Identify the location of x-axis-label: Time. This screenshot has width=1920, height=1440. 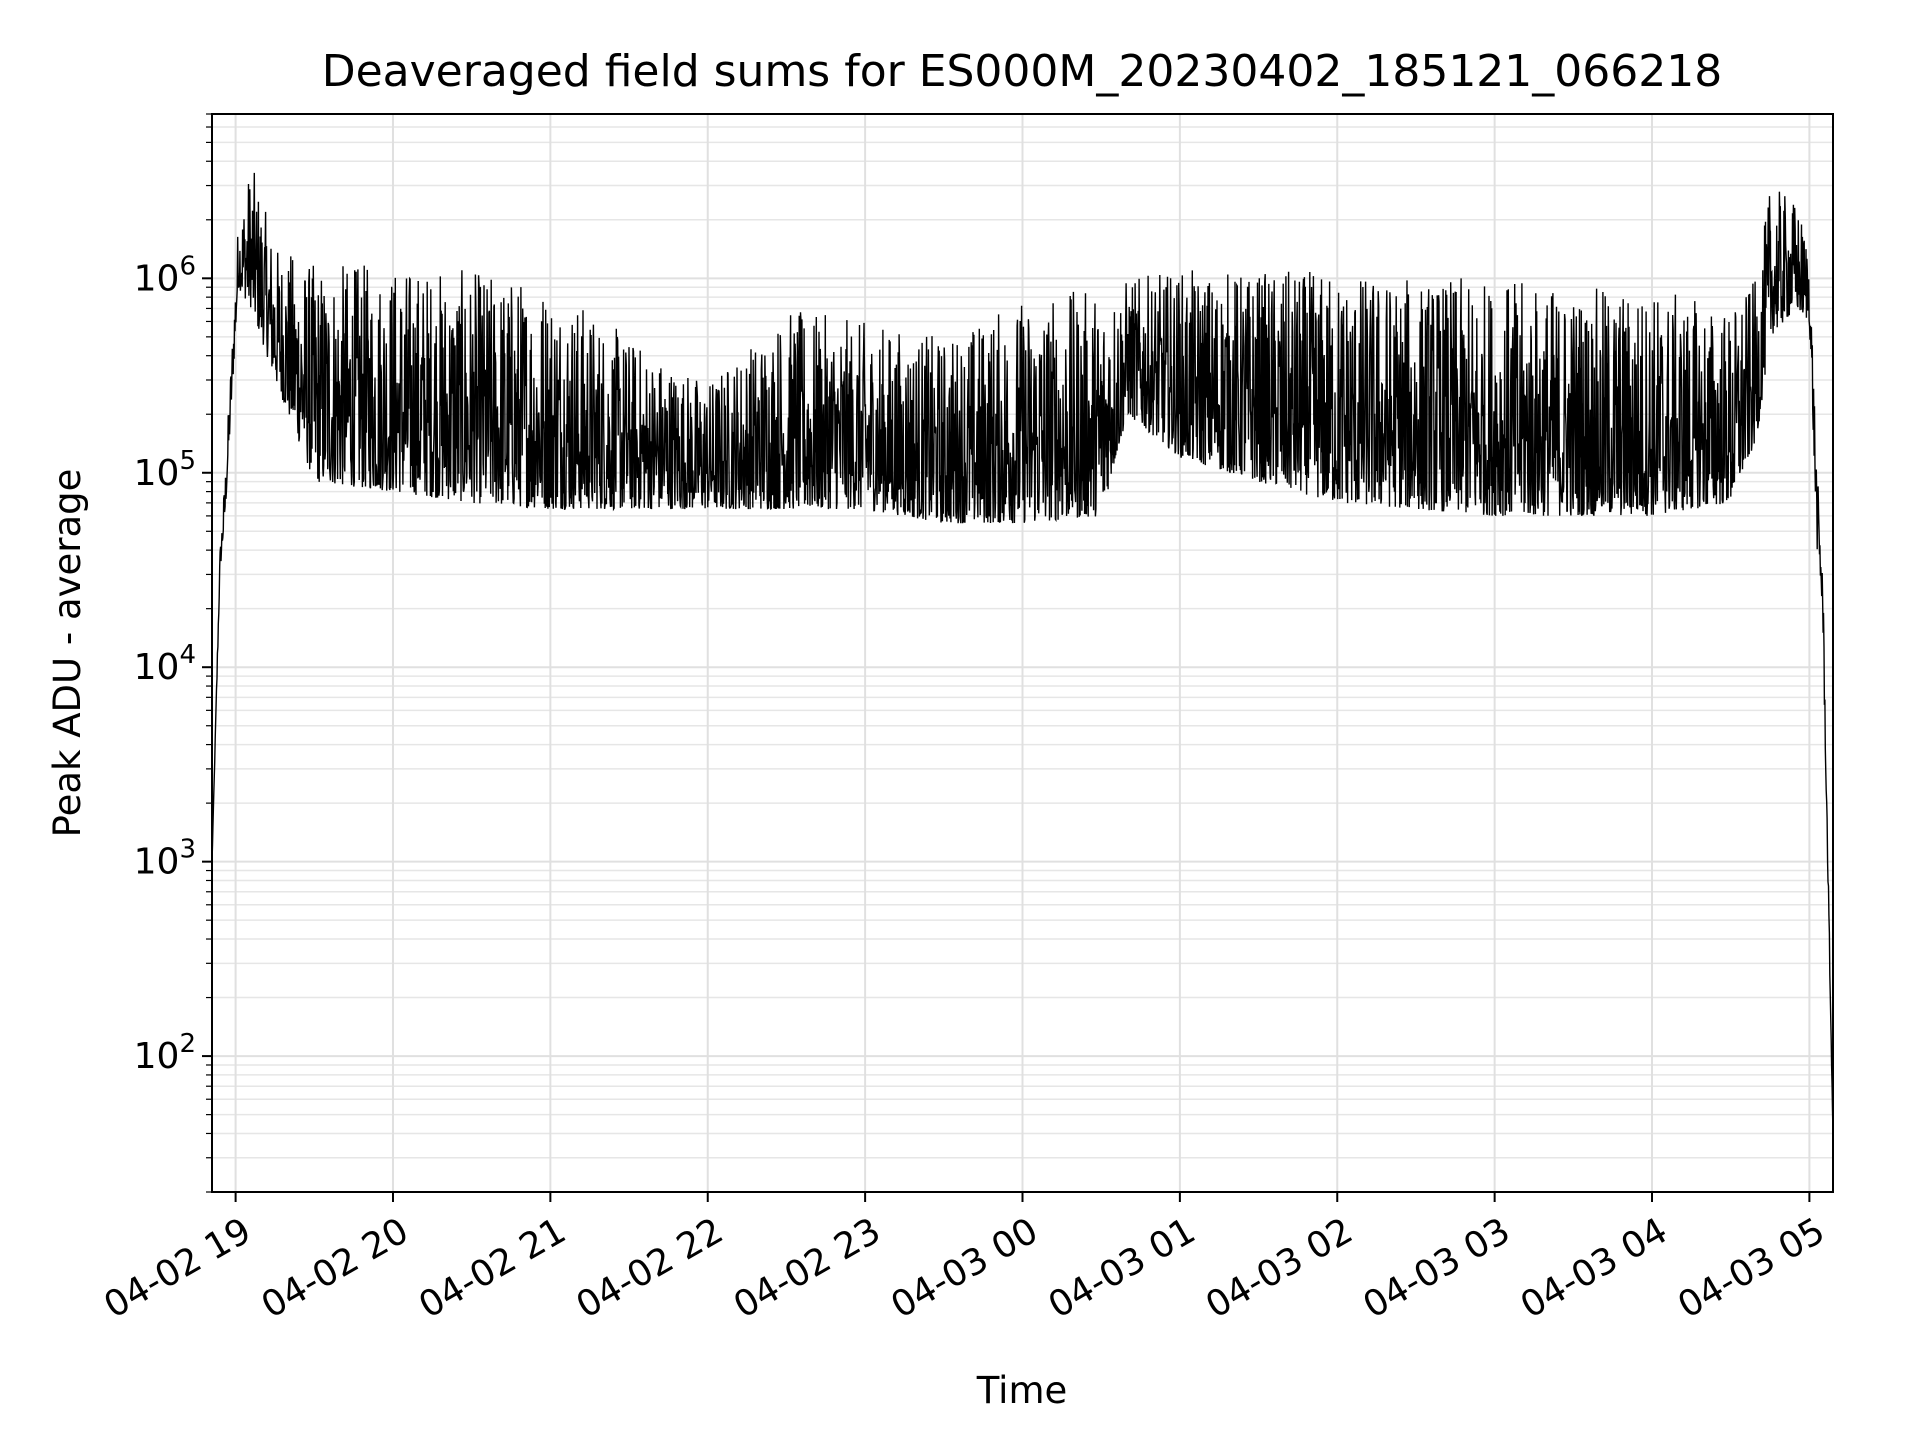
(1022, 1390).